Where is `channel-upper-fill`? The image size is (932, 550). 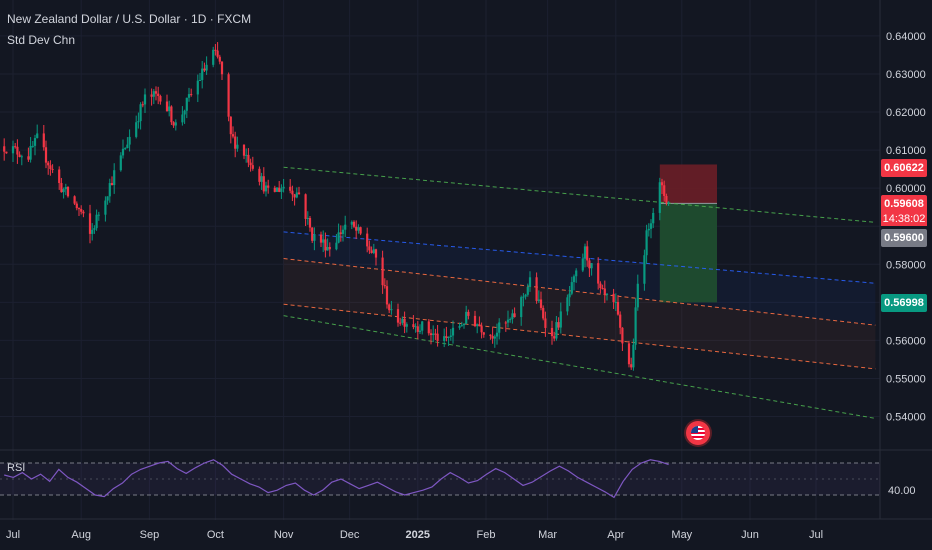 channel-upper-fill is located at coordinates (579, 278).